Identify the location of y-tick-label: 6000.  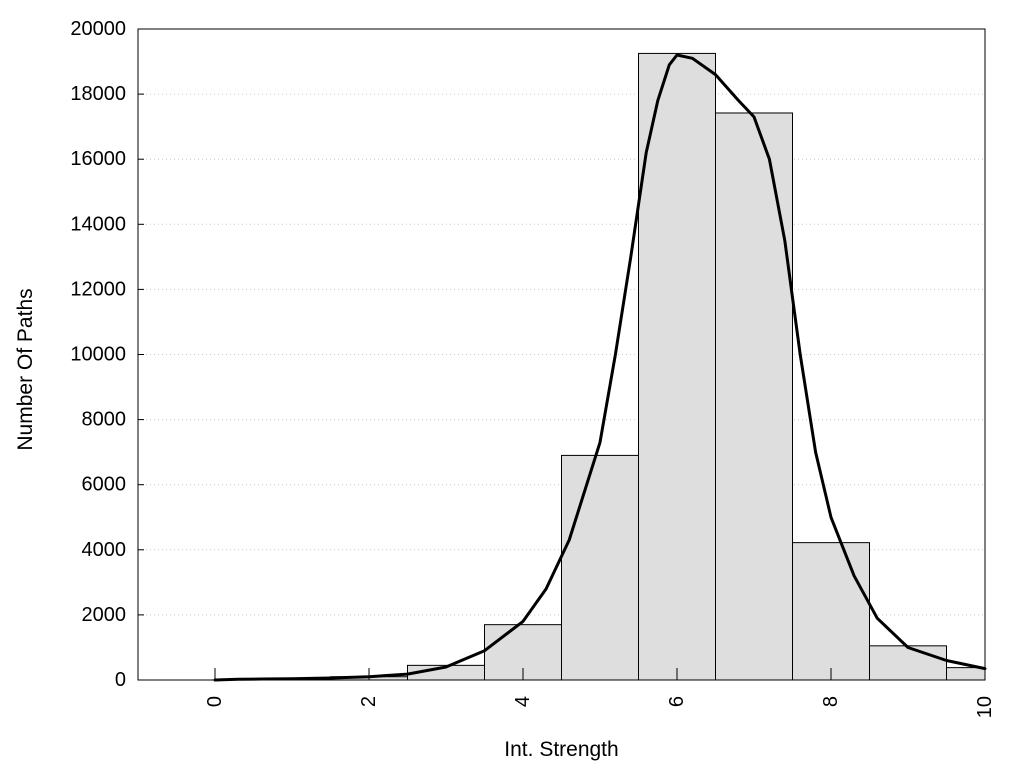
(104, 485).